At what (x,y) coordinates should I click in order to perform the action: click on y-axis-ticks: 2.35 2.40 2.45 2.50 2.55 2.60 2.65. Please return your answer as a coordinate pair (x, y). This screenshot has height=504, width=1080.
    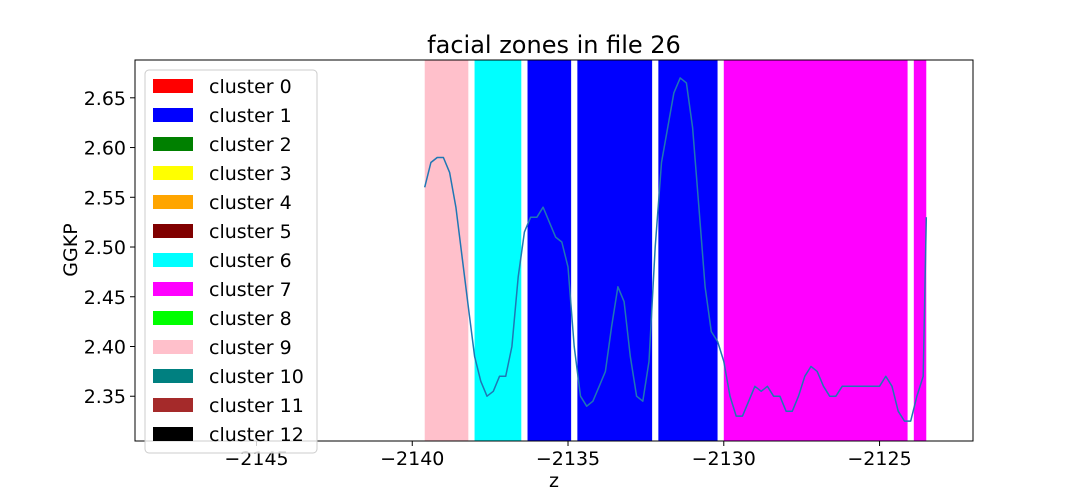
    Looking at the image, I should click on (109, 248).